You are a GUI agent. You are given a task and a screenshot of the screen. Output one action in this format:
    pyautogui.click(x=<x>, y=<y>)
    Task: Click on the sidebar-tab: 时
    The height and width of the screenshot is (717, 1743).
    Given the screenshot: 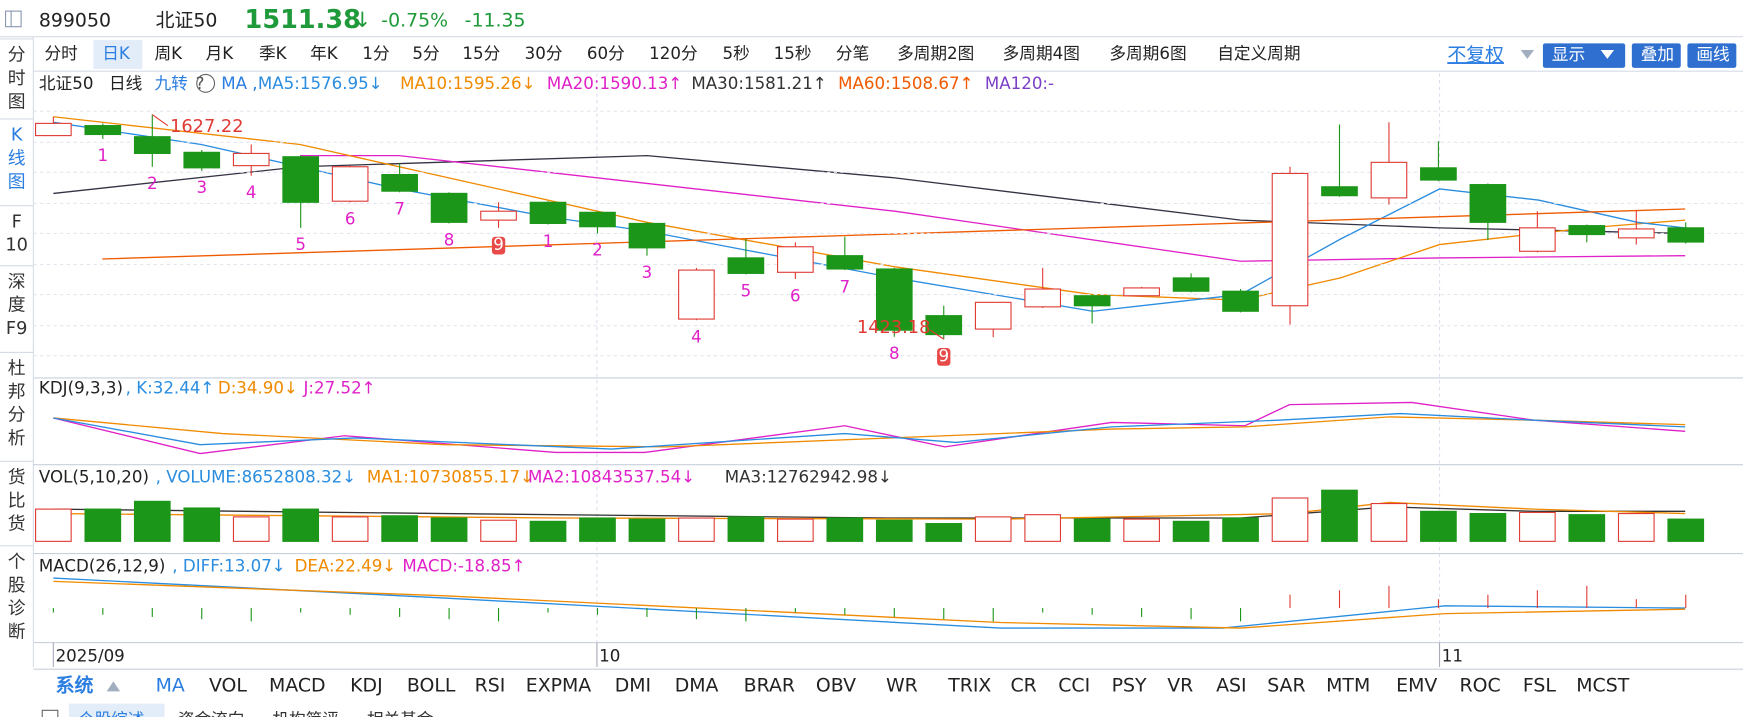 What is the action you would take?
    pyautogui.click(x=17, y=78)
    